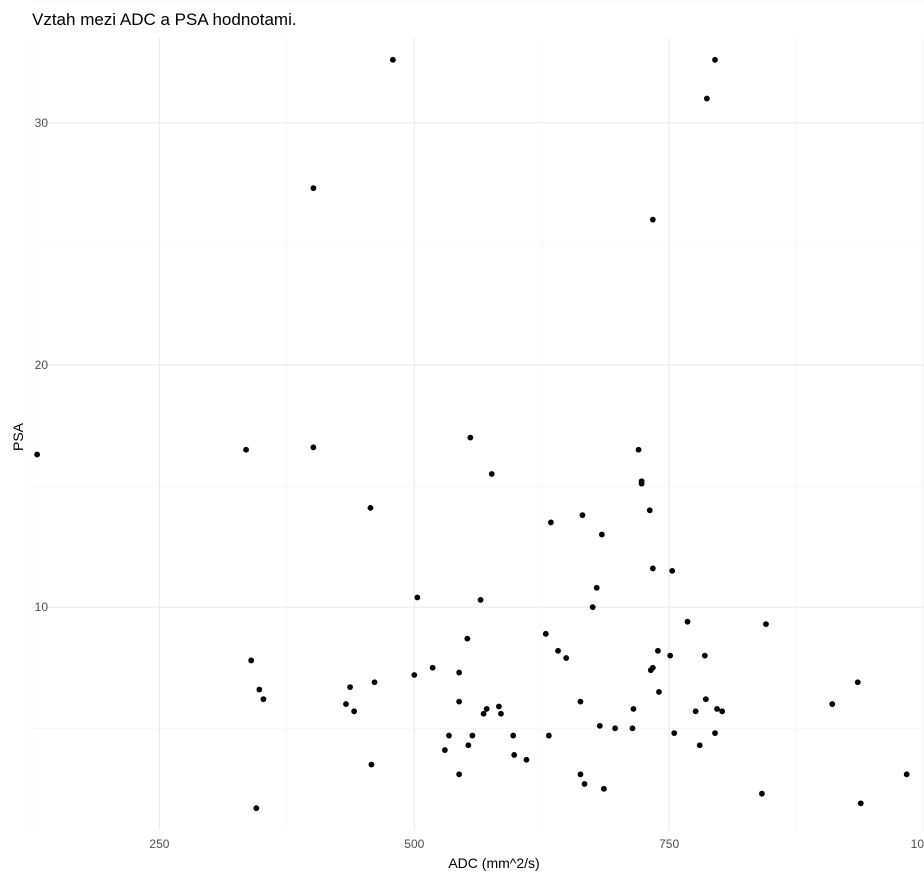  Describe the element at coordinates (669, 844) in the screenshot. I see `x-tick-label: 750` at that location.